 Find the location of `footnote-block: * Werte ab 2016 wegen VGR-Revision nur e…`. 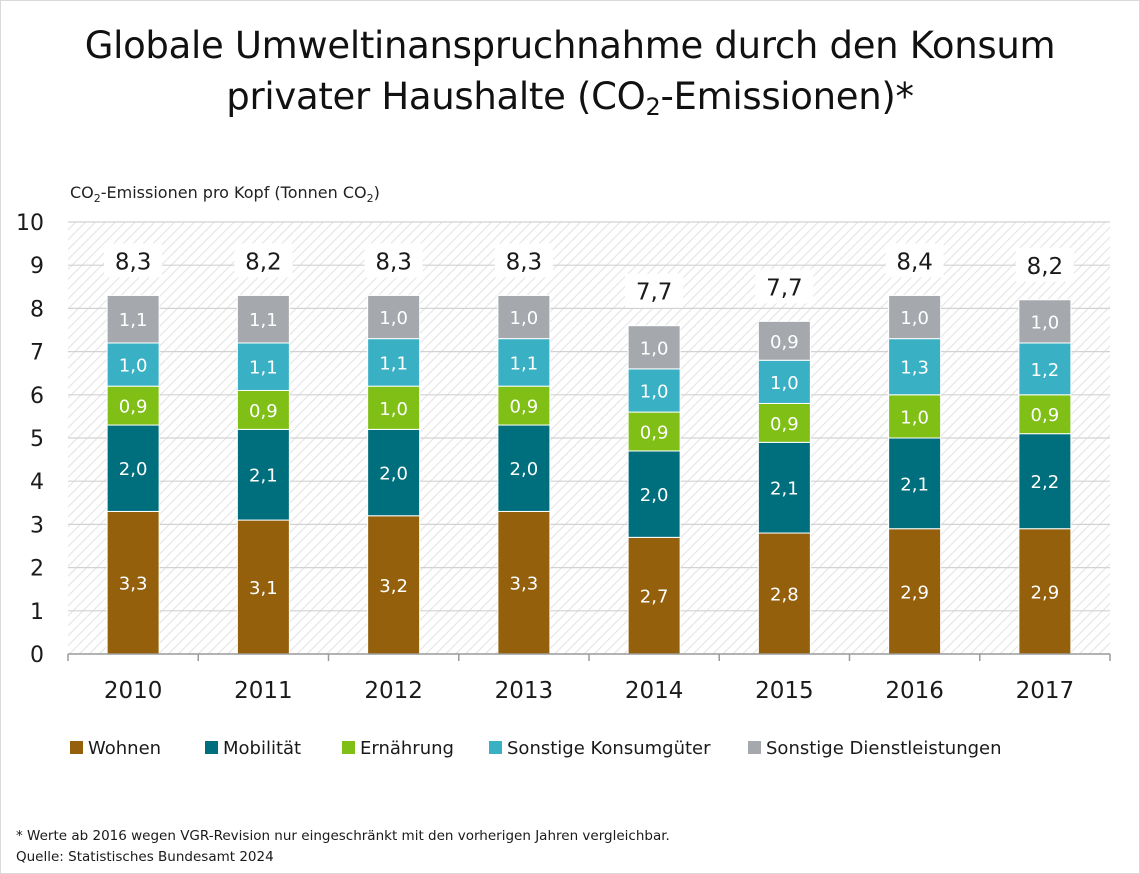

footnote-block: * Werte ab 2016 wegen VGR-Revision nur e… is located at coordinates (343, 847).